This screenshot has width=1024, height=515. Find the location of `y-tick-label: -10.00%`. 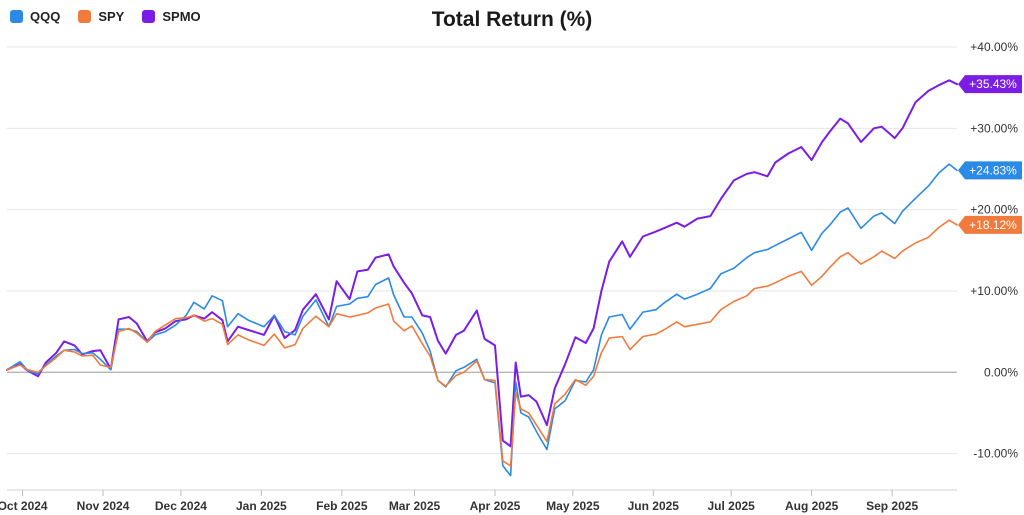

y-tick-label: -10.00% is located at coordinates (995, 454).